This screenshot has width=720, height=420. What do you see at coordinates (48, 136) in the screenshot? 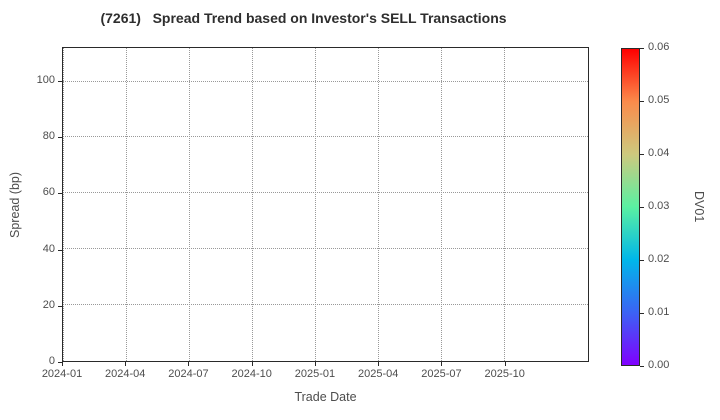
I see `y-tick-label: 80` at bounding box center [48, 136].